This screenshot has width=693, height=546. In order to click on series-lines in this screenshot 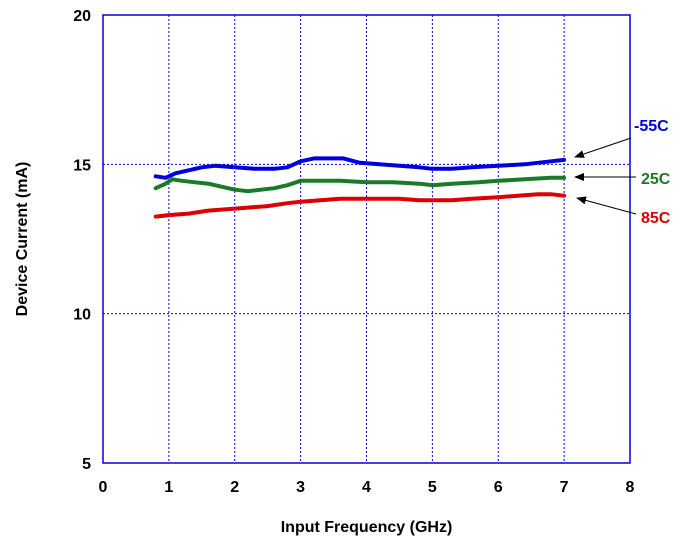, I will do `click(360, 187)`.